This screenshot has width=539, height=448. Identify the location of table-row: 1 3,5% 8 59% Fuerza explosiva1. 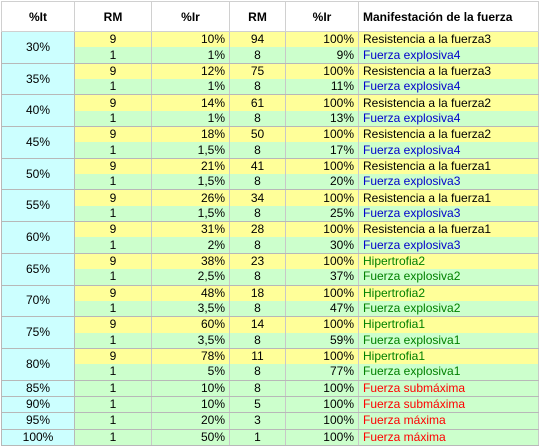
(270, 340).